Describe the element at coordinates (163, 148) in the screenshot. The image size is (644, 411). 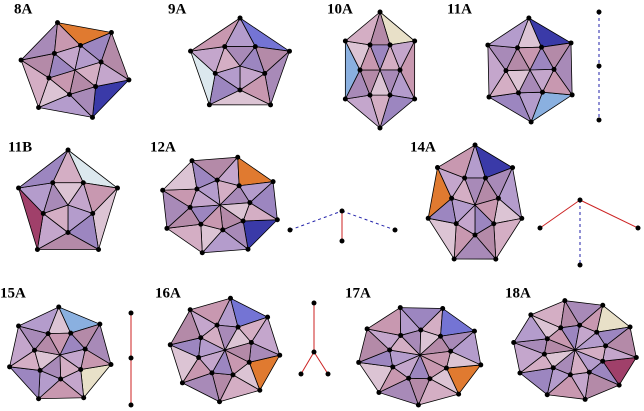
I see `label: 12A` at that location.